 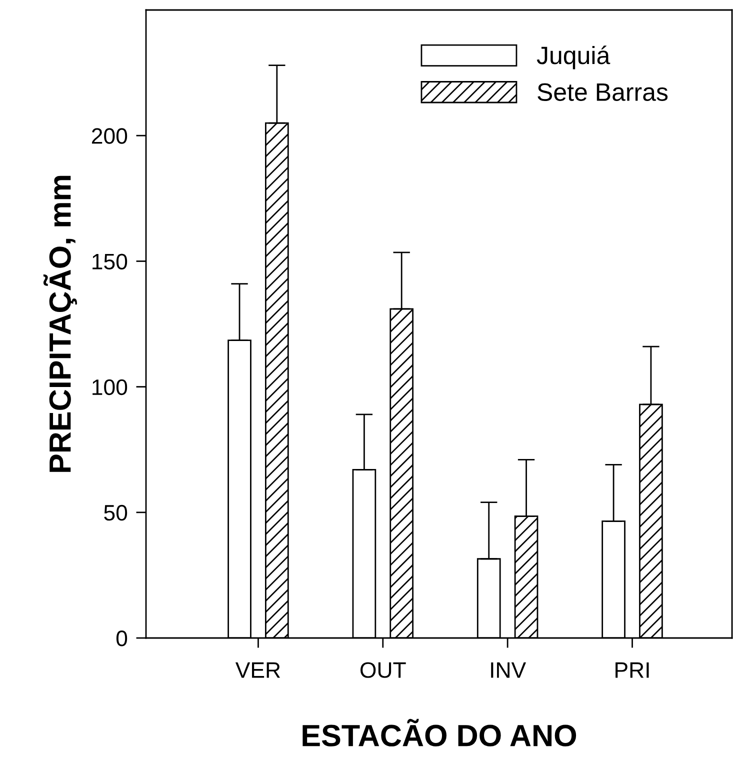 I want to click on y-tick-label: 100, so click(x=110, y=387).